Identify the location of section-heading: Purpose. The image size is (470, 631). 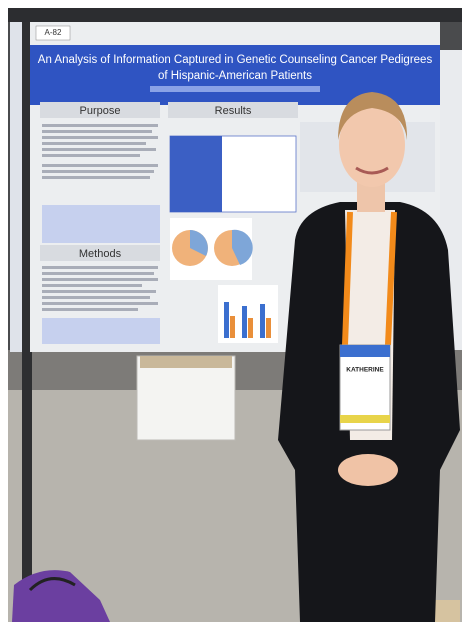
(100, 111).